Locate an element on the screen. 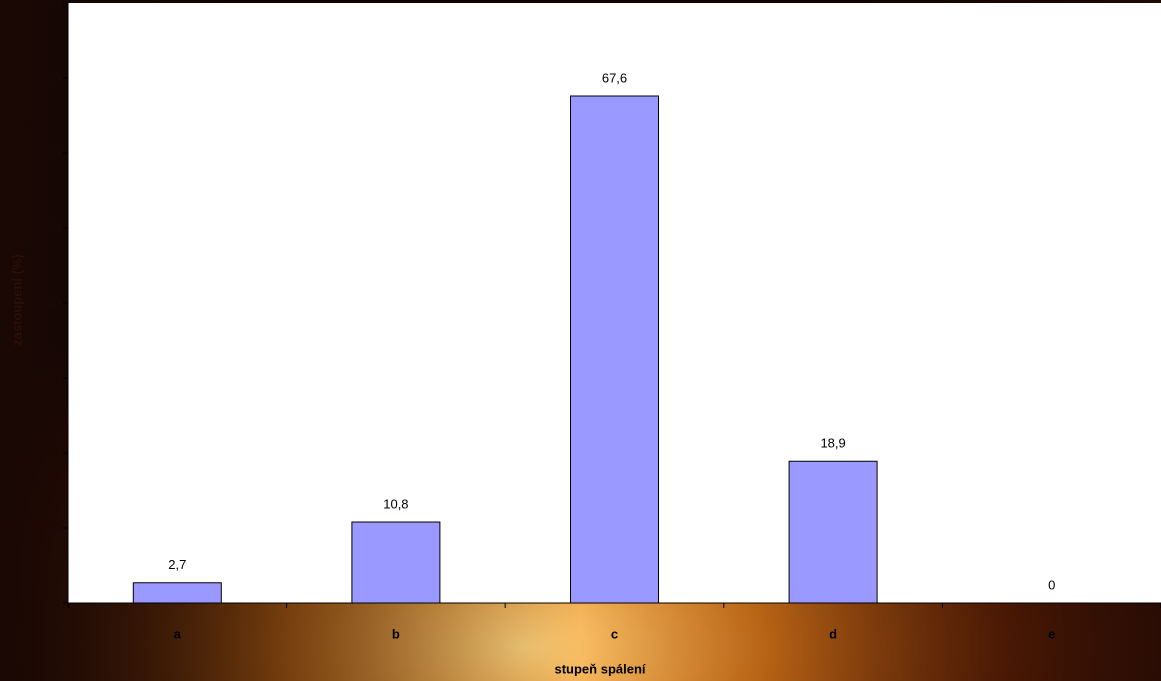  y-tick-label: 80 is located at coordinates (53, 4).